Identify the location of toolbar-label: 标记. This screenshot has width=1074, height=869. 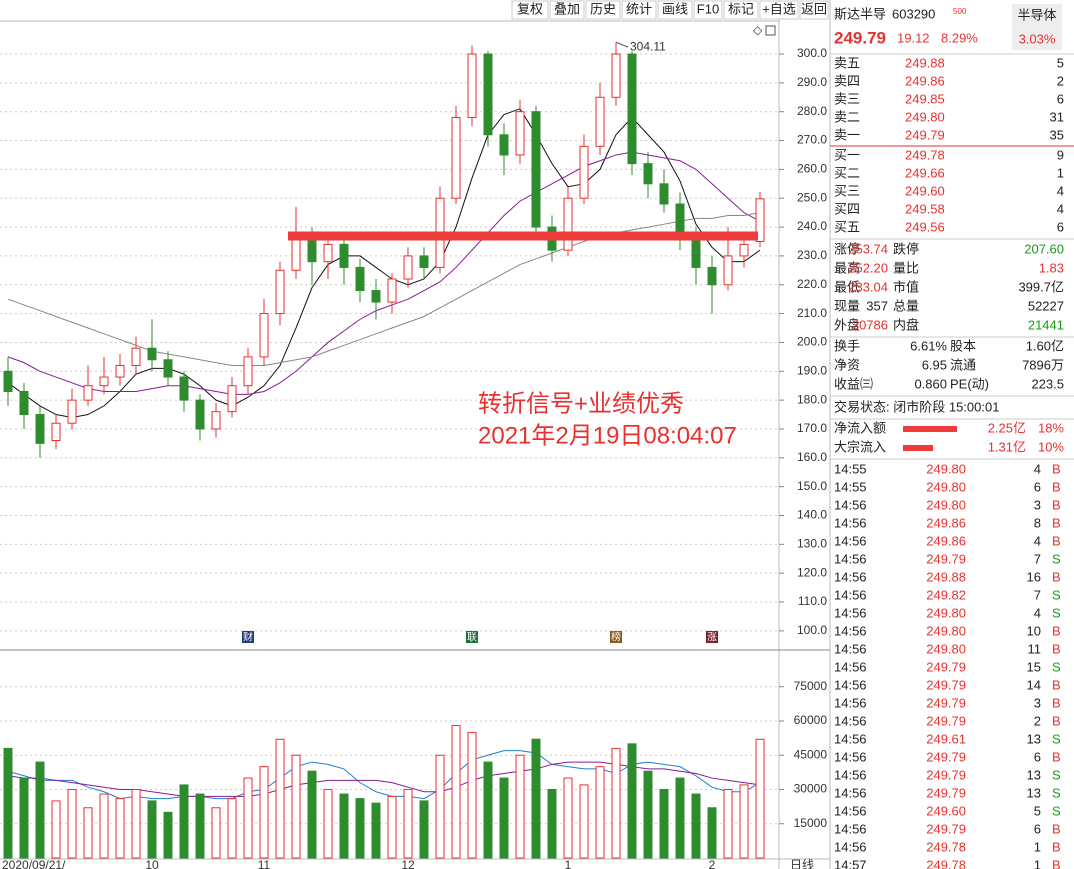
(741, 8).